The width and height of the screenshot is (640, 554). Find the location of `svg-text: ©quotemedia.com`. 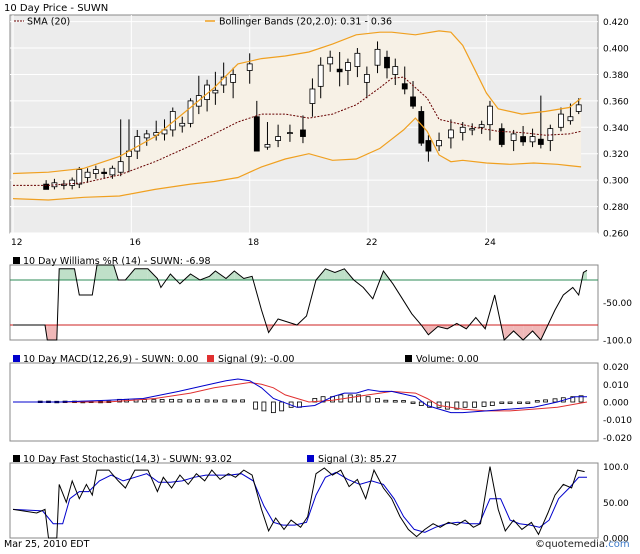

svg-text: ©quotemedia.com is located at coordinates (582, 544).